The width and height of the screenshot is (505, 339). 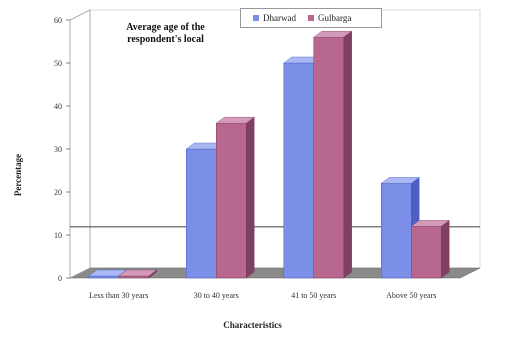 What do you see at coordinates (411, 295) in the screenshot?
I see `x-tick-label-3: Above 50 years` at bounding box center [411, 295].